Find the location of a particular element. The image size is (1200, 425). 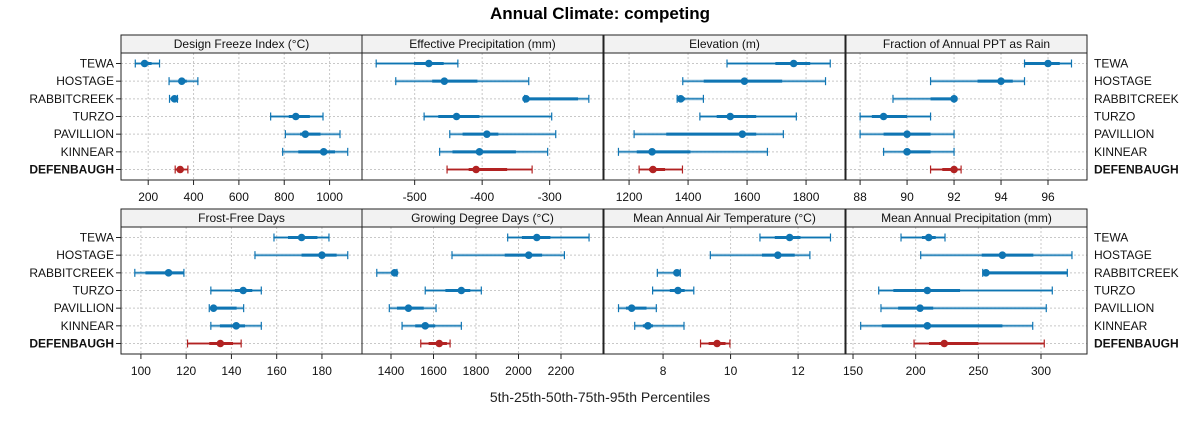

x-tick-label: 1600 is located at coordinates (747, 197).